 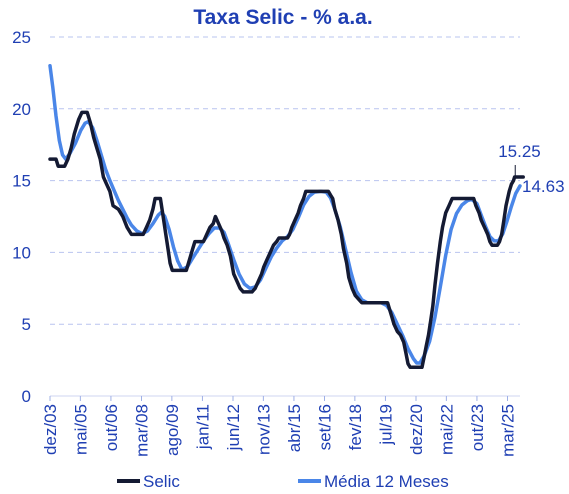 I want to click on legend-label-media-12-meses: Média 12 Meses, so click(x=386, y=481).